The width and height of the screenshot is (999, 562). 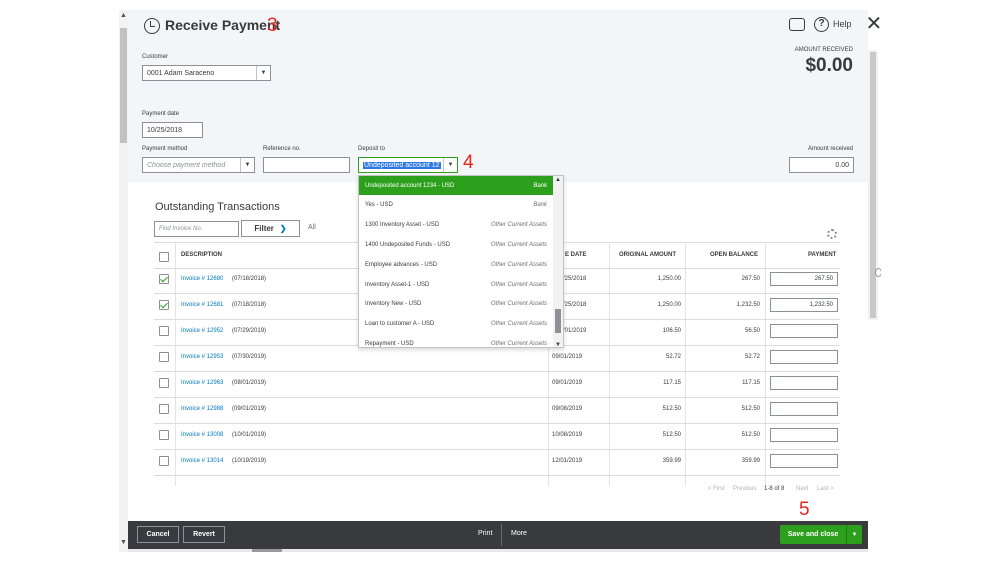 I want to click on invoice-link: Invoice # 12681, so click(x=202, y=305).